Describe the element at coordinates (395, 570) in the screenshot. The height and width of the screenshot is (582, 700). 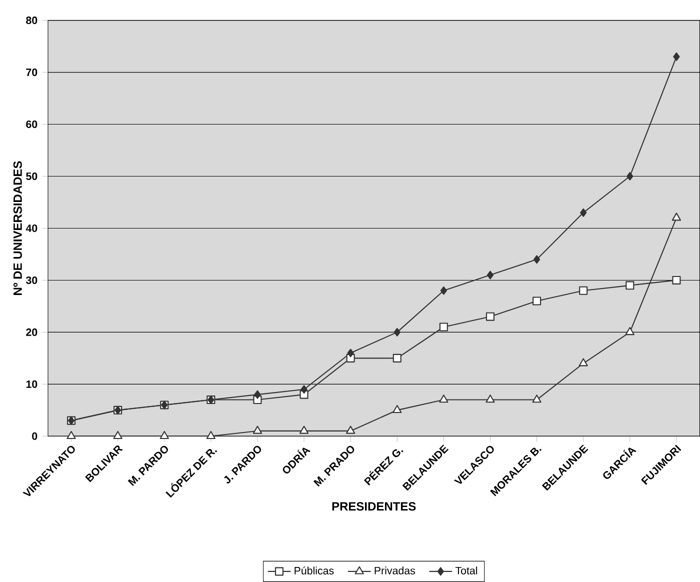
I see `legend-label: Privadas` at that location.